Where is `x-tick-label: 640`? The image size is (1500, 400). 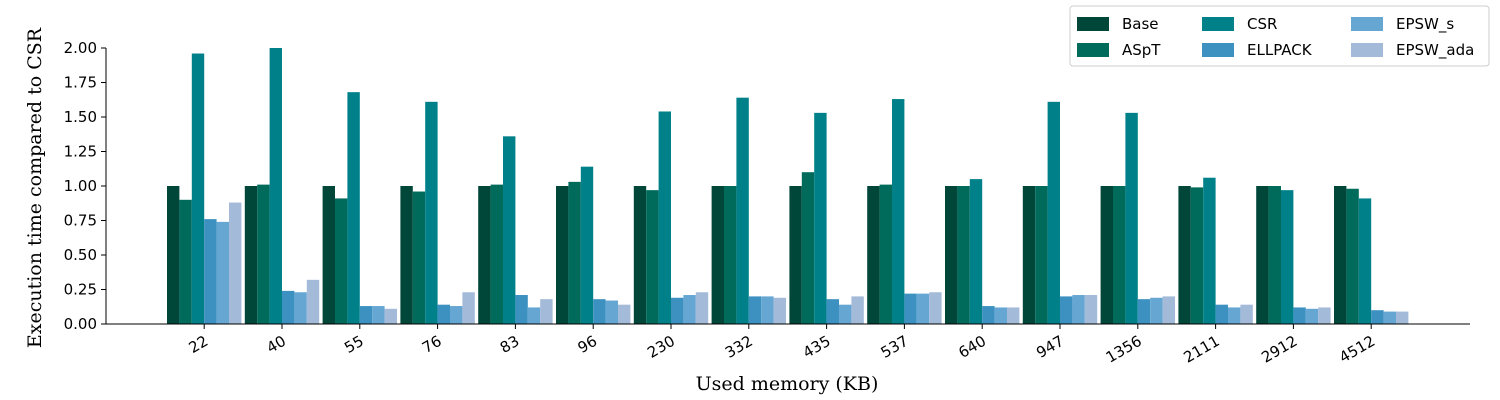 x-tick-label: 640 is located at coordinates (972, 347).